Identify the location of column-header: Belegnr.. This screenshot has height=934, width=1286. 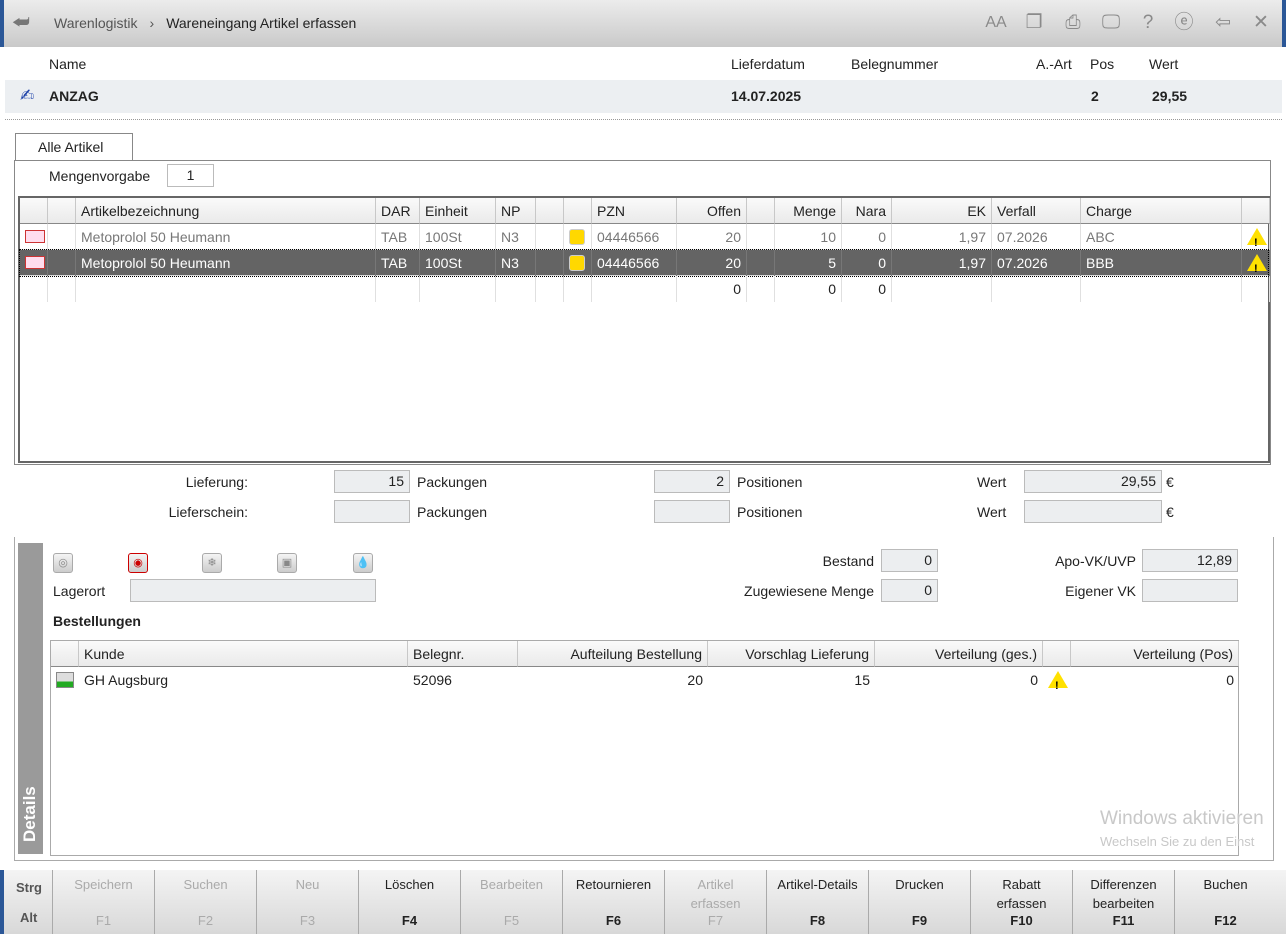
(463, 654).